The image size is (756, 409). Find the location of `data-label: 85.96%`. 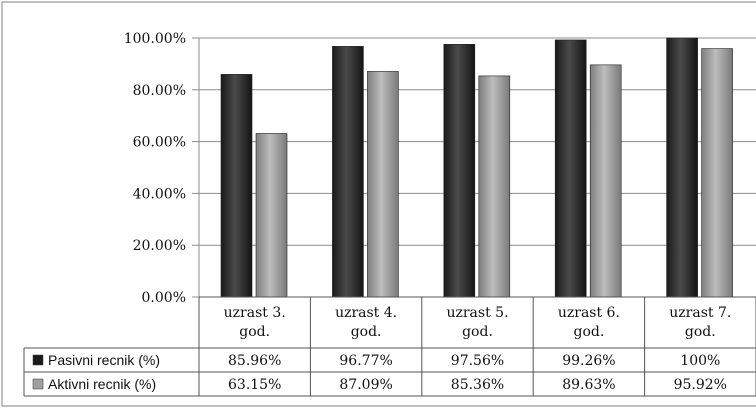

data-label: 85.96% is located at coordinates (254, 361).